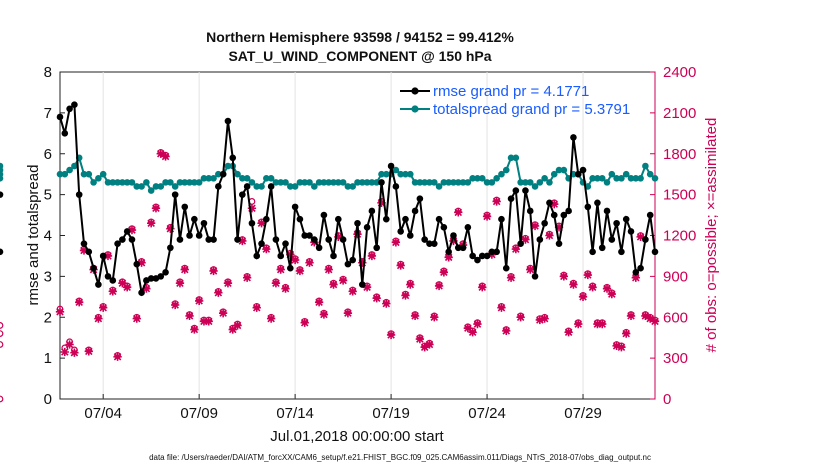  I want to click on y-tick-label: 0, so click(48, 399).